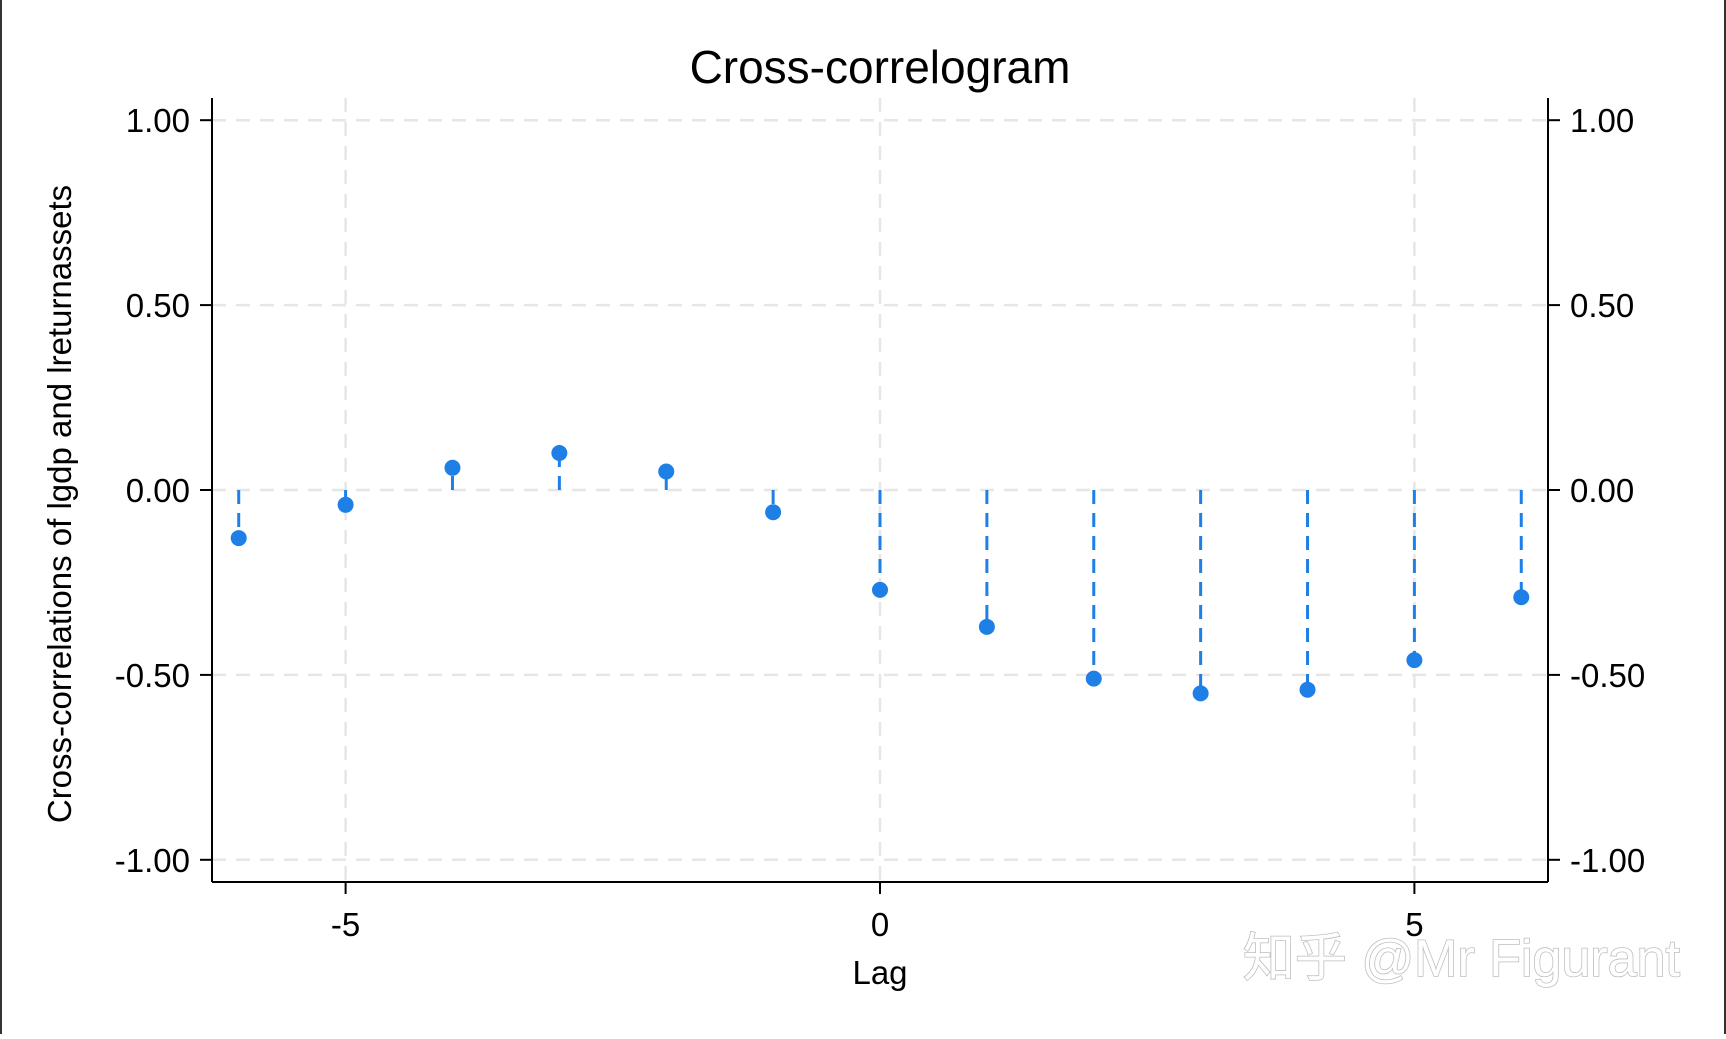 The width and height of the screenshot is (1726, 1039). I want to click on right-border, so click(1725, 517).